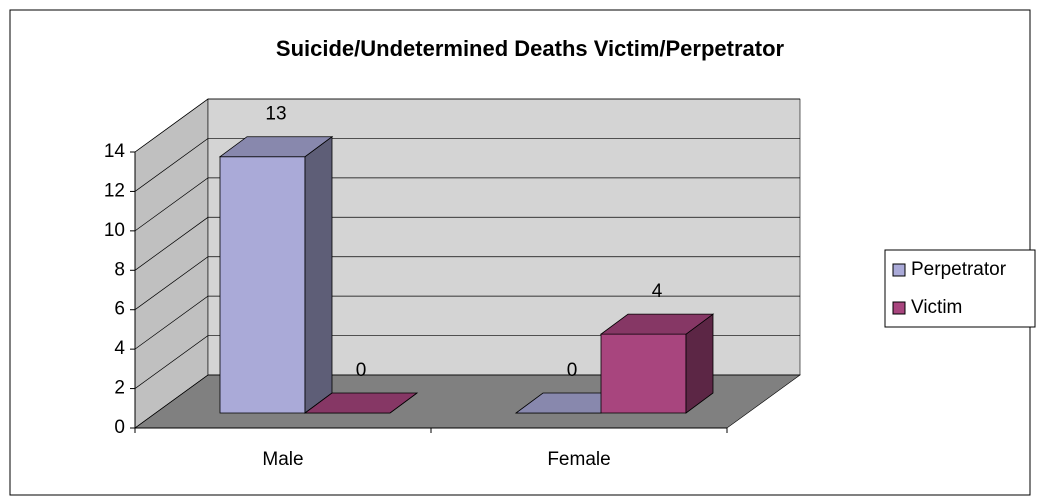  What do you see at coordinates (114, 190) in the screenshot?
I see `y-tick-label: 12` at bounding box center [114, 190].